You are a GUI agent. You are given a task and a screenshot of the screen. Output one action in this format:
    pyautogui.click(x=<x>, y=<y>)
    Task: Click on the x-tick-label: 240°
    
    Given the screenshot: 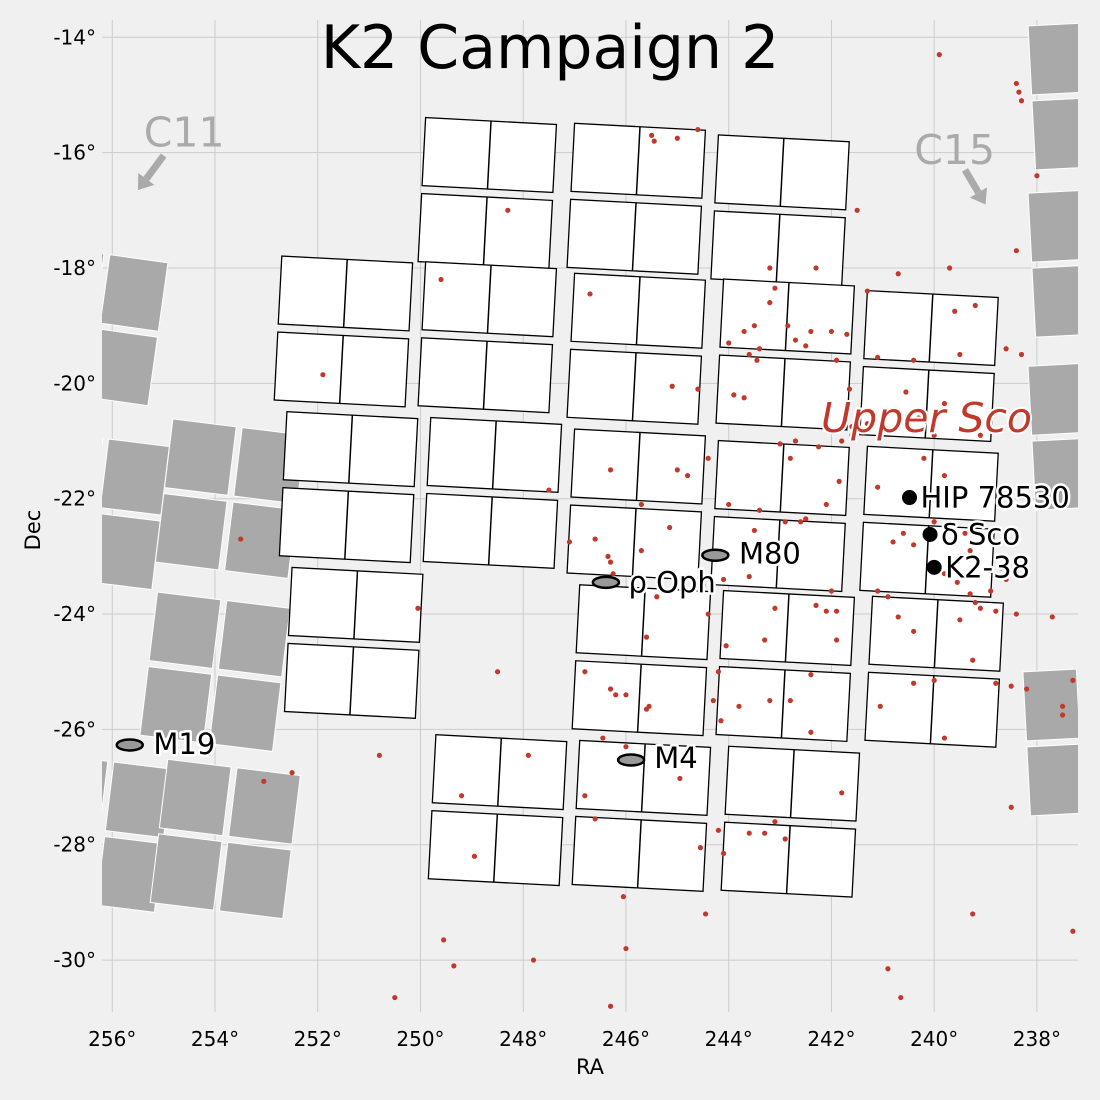 What is the action you would take?
    pyautogui.click(x=934, y=1039)
    